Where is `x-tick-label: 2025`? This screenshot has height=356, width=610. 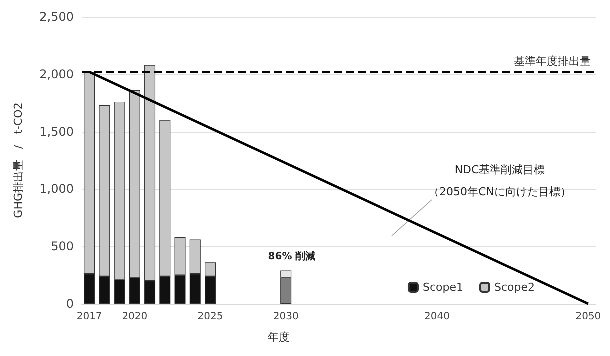
x-tick-label: 2025 is located at coordinates (211, 317).